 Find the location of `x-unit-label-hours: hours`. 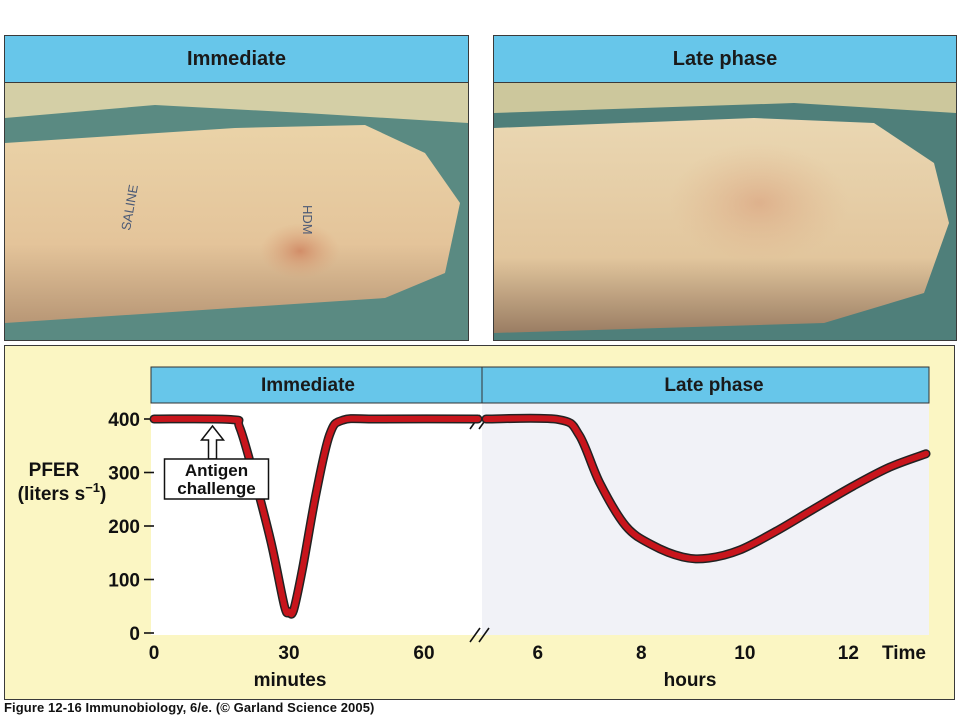

x-unit-label-hours: hours is located at coordinates (690, 680).